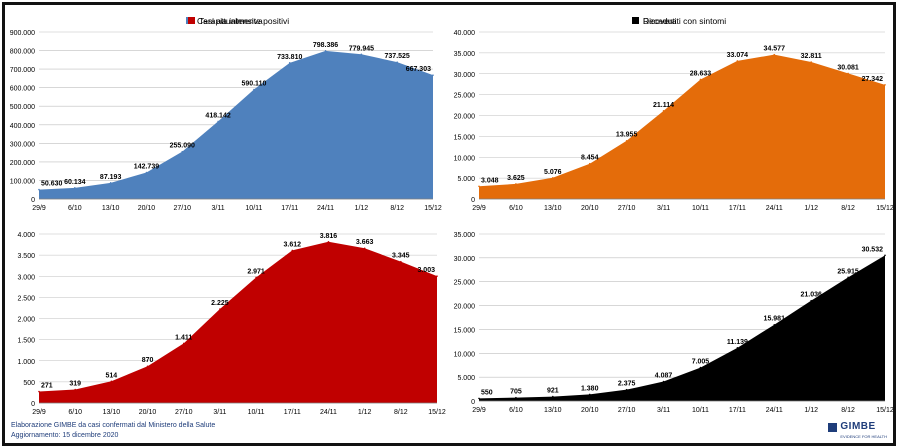 The height and width of the screenshot is (448, 898). I want to click on casi-positivi-data-label: 60.134, so click(75, 182).